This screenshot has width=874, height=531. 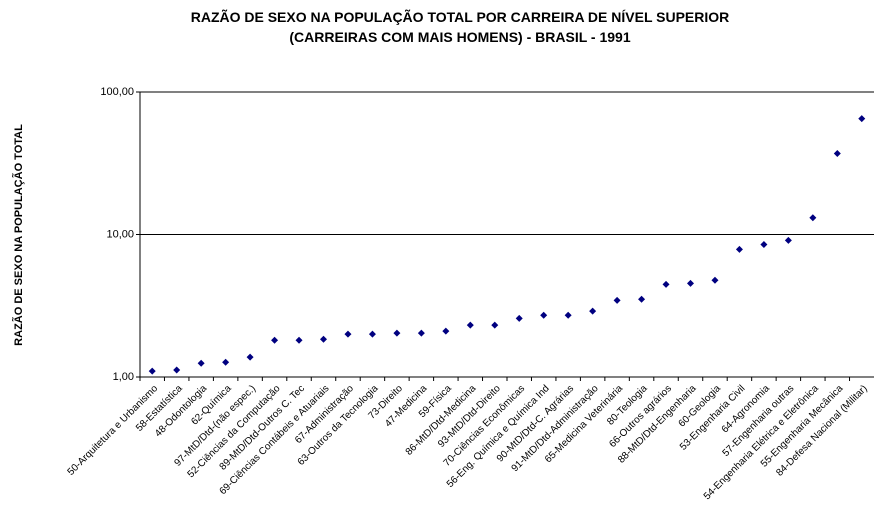 What do you see at coordinates (113, 430) in the screenshot?
I see `x-tick-label: 50-Arquitetura e Urbanismo` at bounding box center [113, 430].